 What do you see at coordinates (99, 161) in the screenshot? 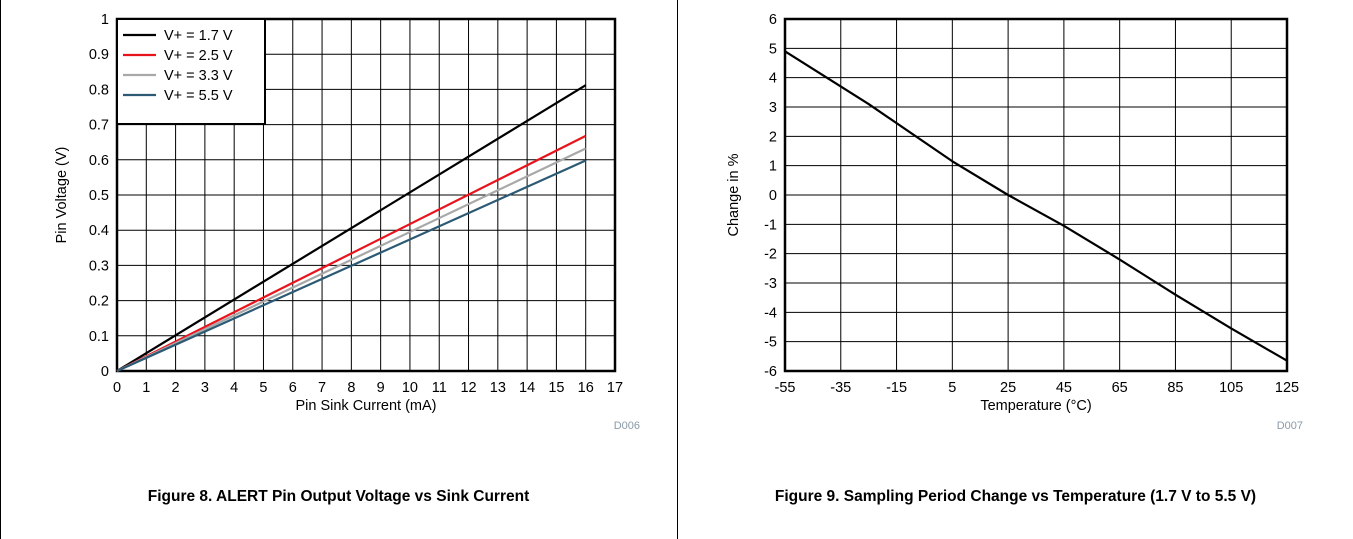
I see `y-tick-label: 0.6` at bounding box center [99, 161].